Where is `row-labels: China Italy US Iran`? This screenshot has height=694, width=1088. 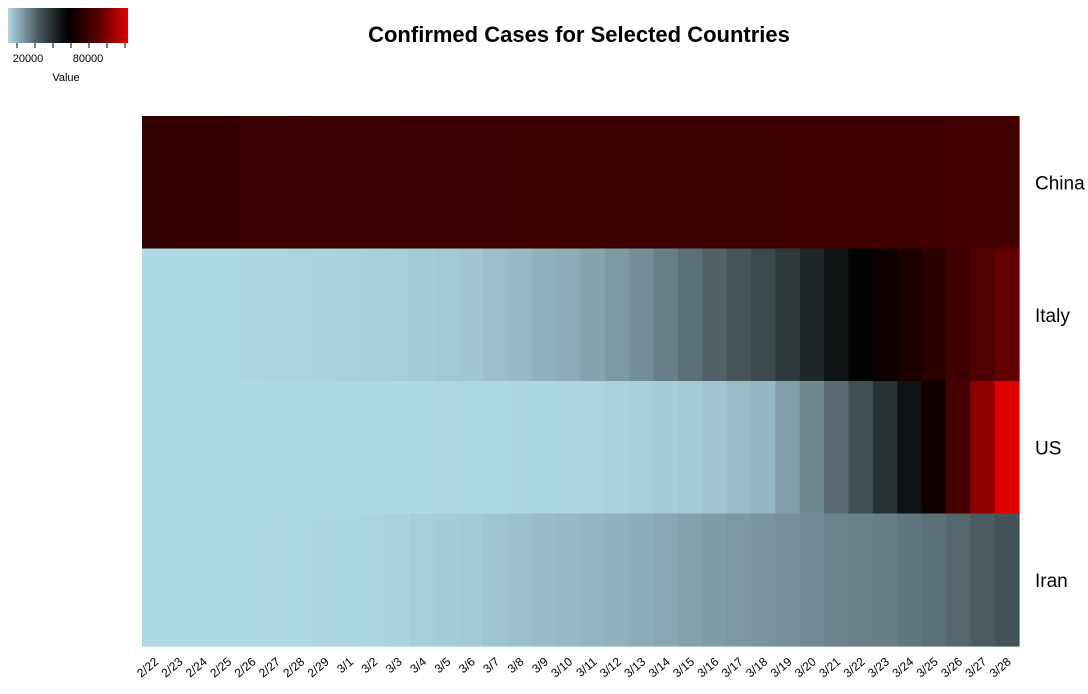 row-labels: China Italy US Iran is located at coordinates (1060, 382).